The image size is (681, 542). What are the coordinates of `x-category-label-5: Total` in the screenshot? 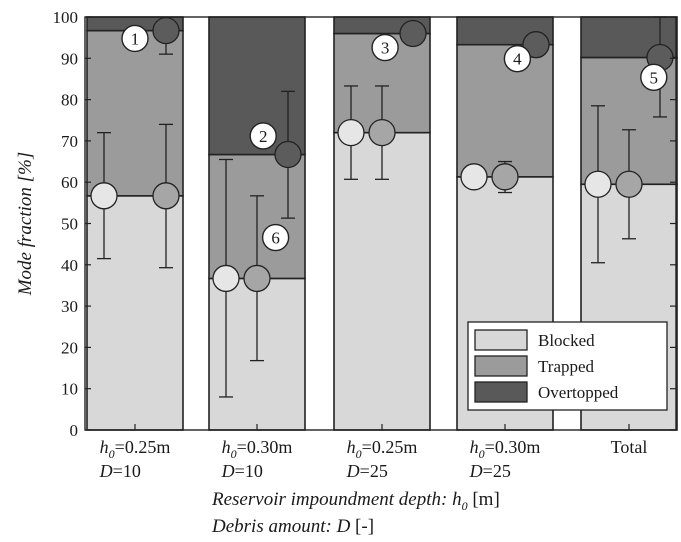 It's located at (629, 447).